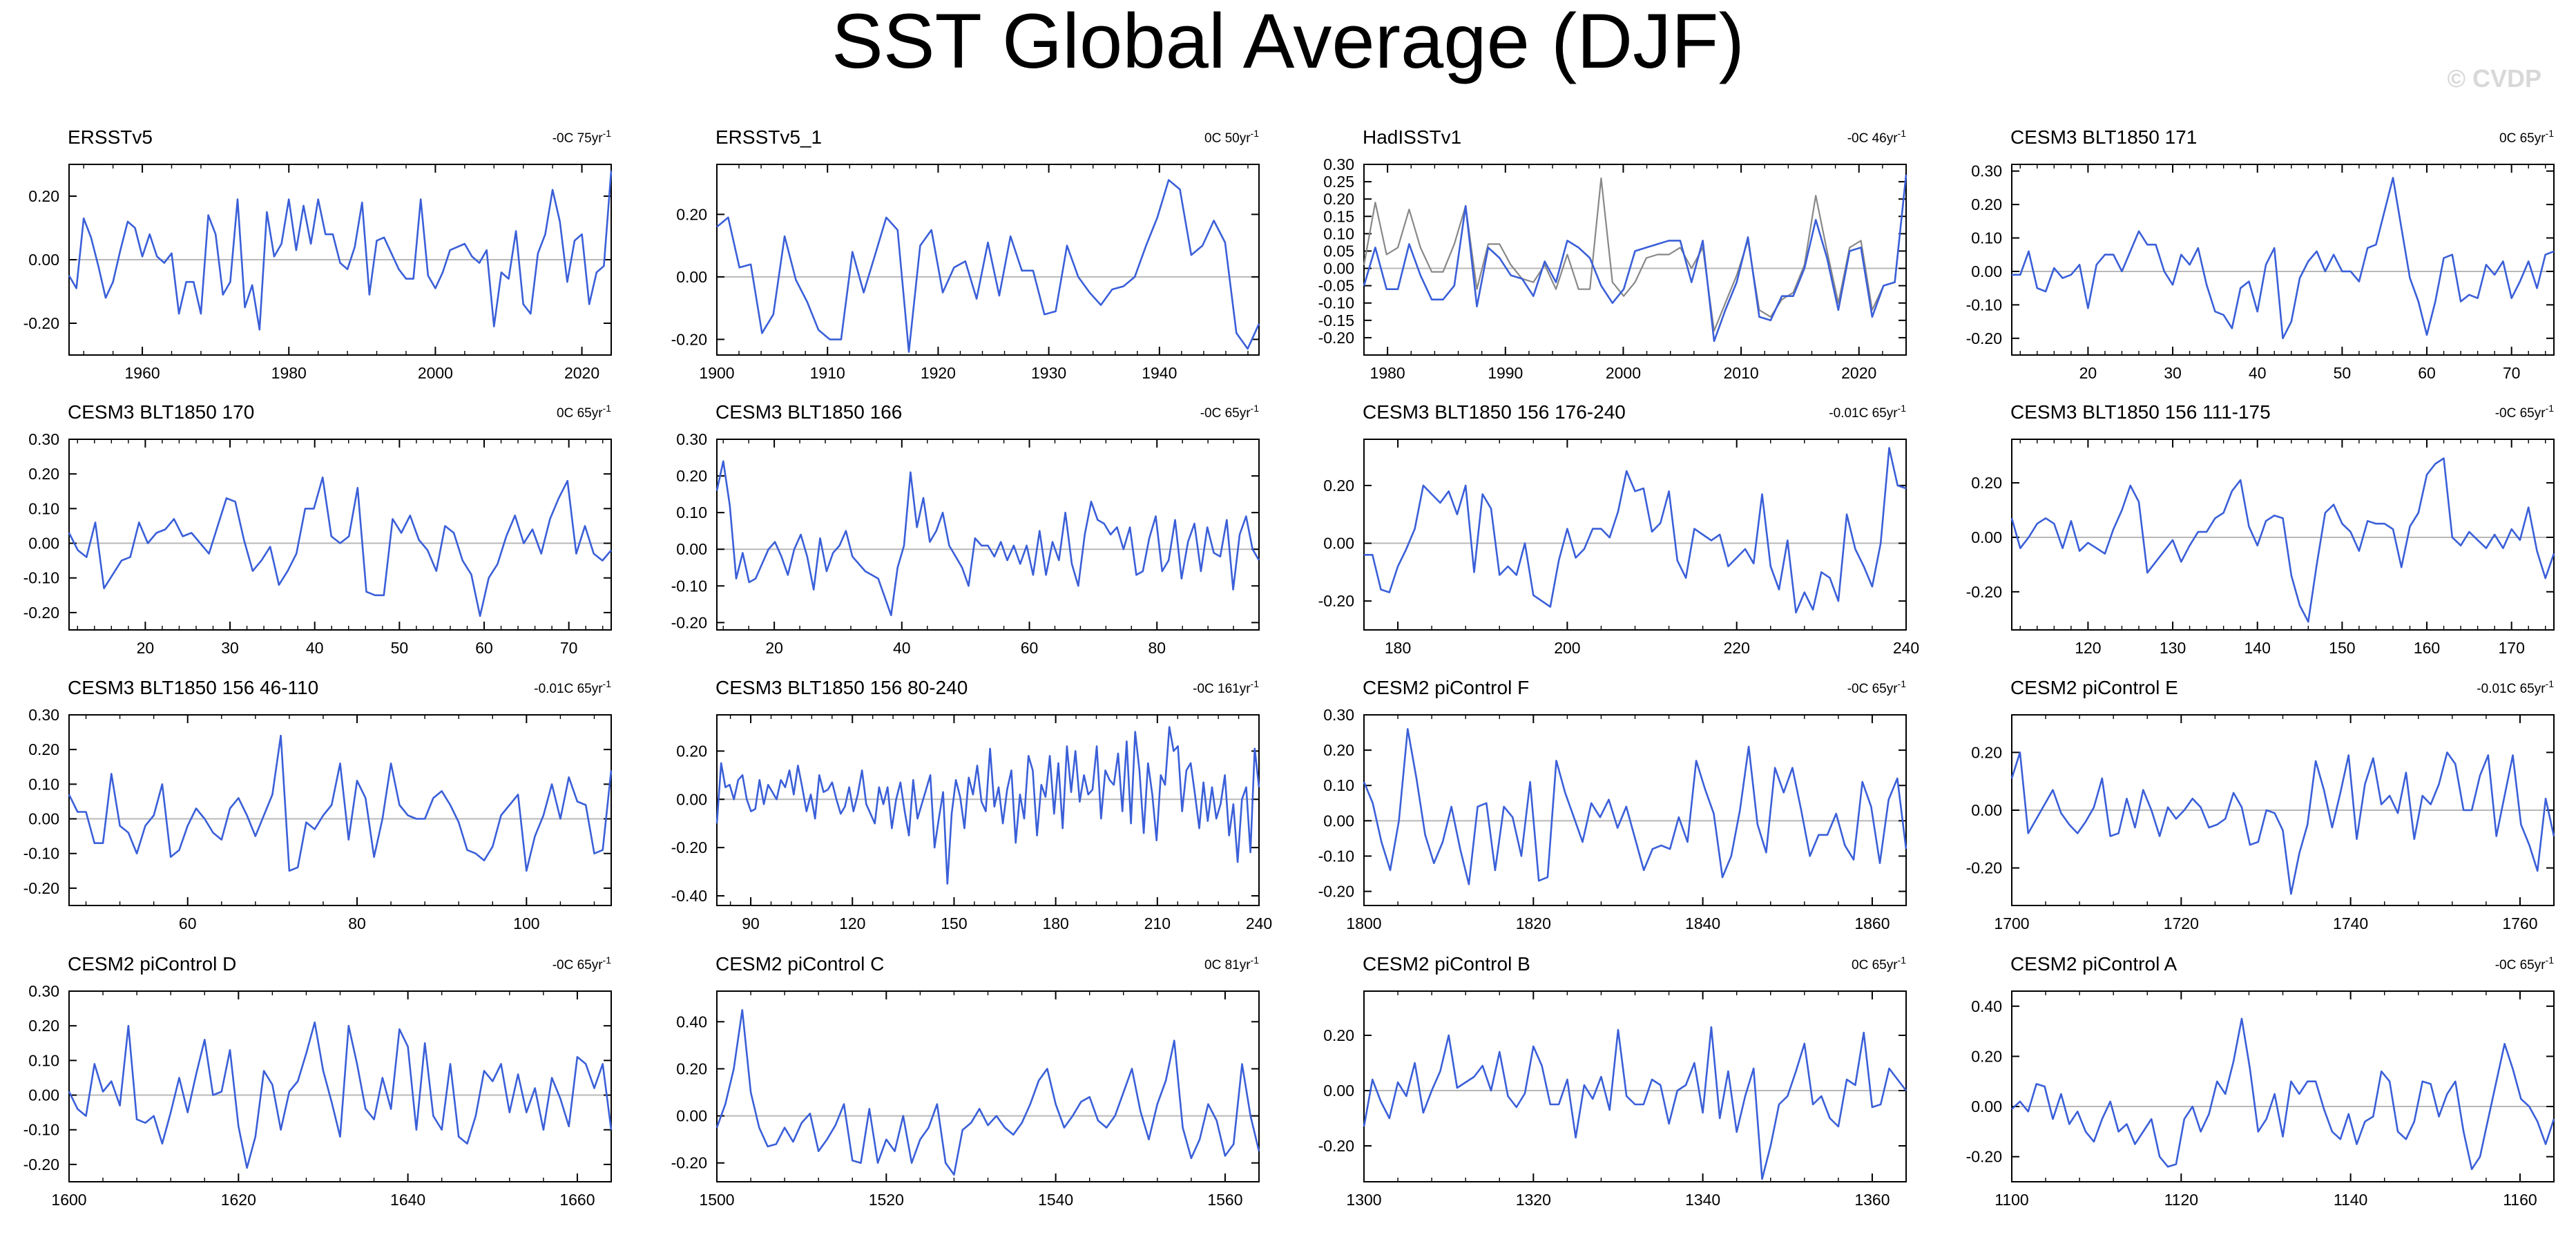 Image resolution: width=2576 pixels, height=1246 pixels. I want to click on x-tick-label: 1980, so click(1387, 373).